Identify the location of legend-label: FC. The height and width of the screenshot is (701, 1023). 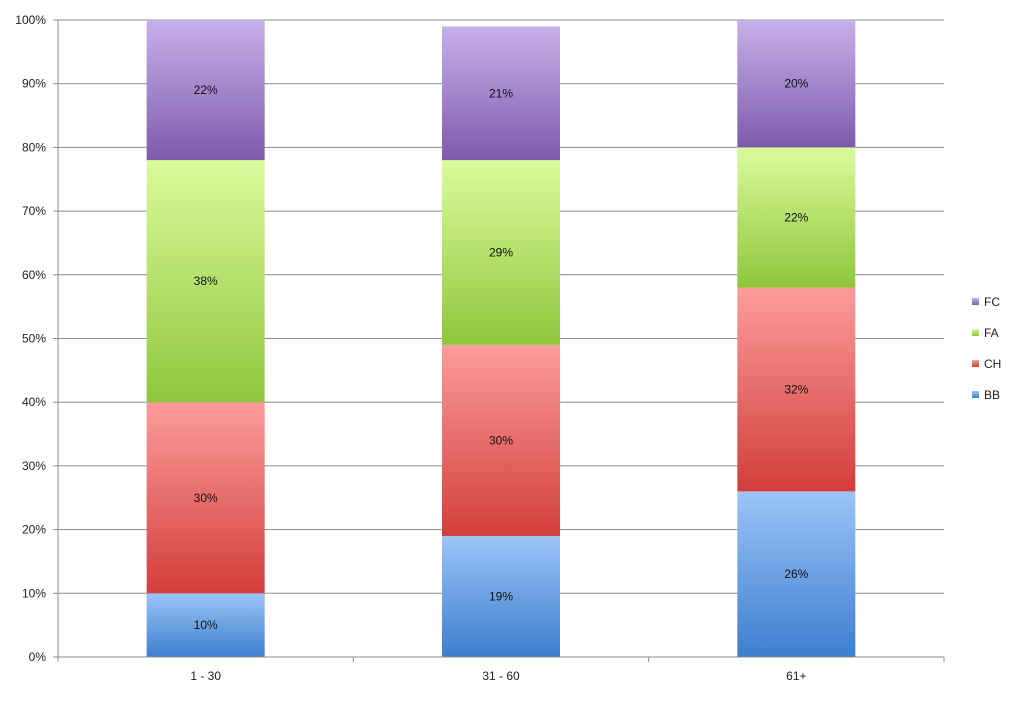
(992, 302).